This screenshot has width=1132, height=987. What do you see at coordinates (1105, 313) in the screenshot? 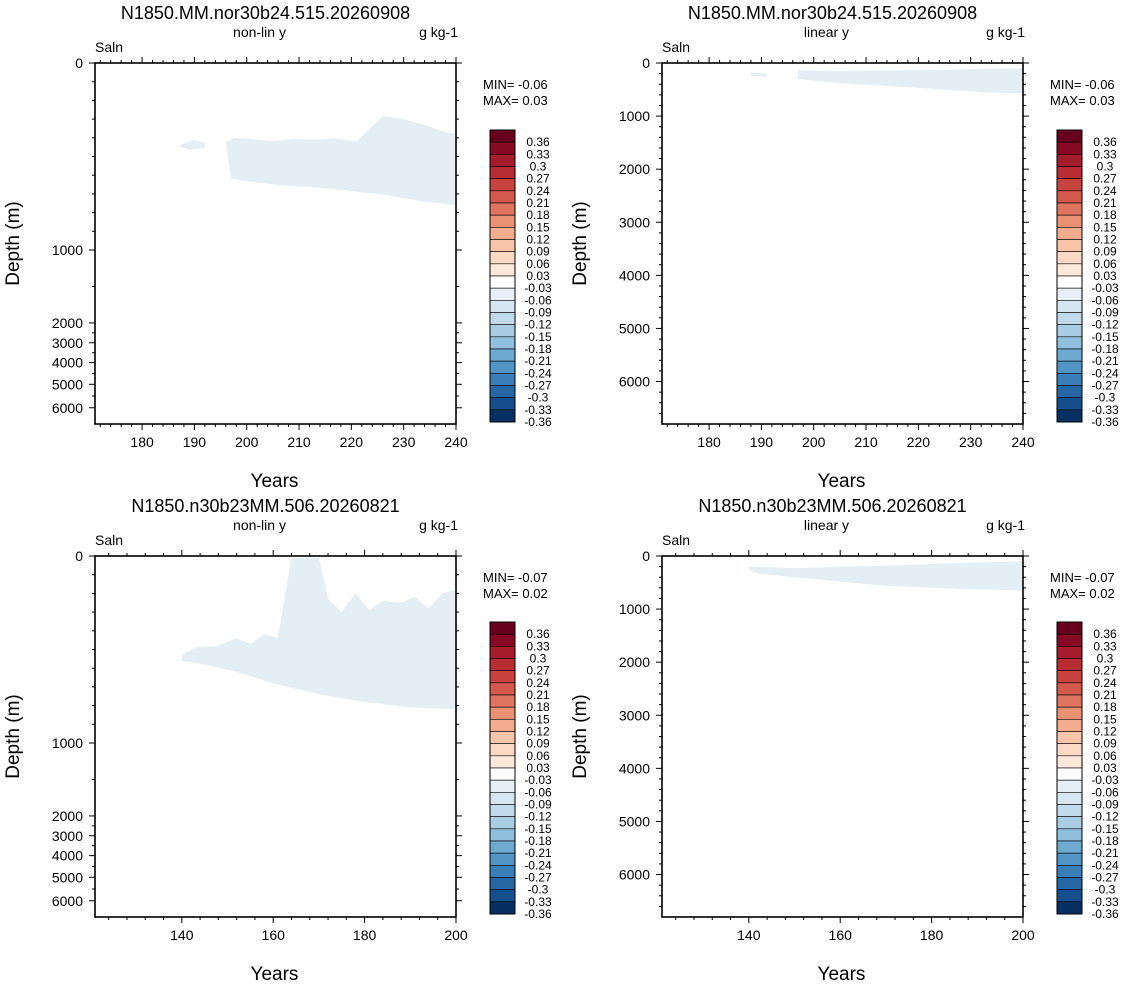
I see `colorbar-label: -0.09` at bounding box center [1105, 313].